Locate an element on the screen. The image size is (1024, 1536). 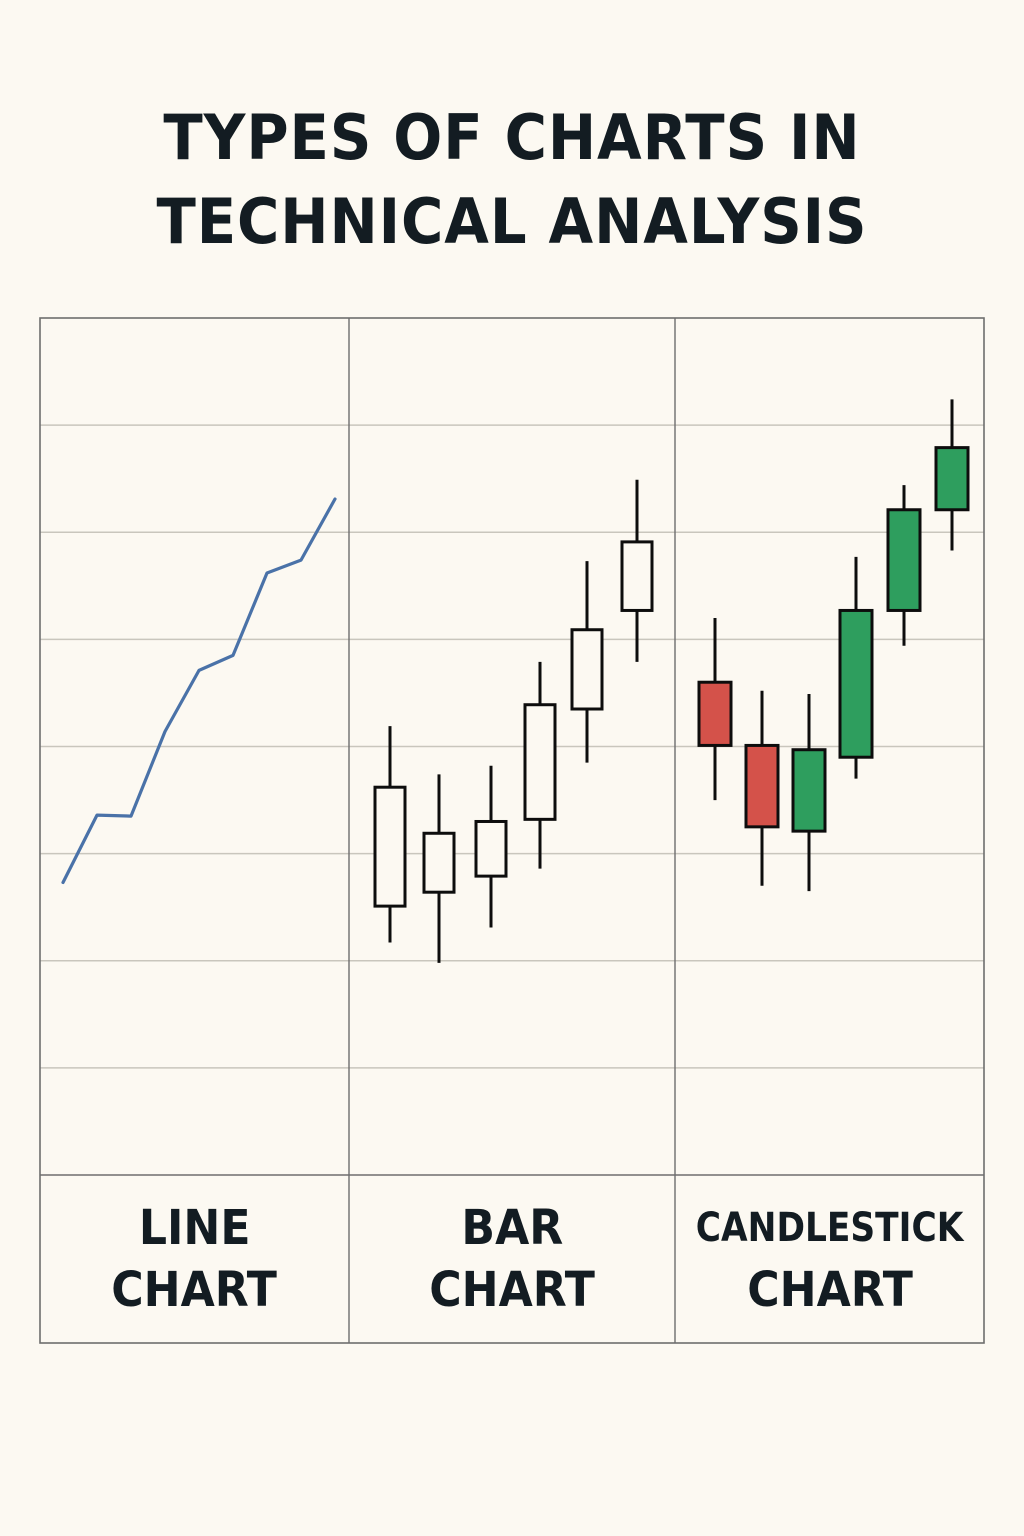
title-line-2: TECHNICAL ANALYSIS is located at coordinates (512, 221).